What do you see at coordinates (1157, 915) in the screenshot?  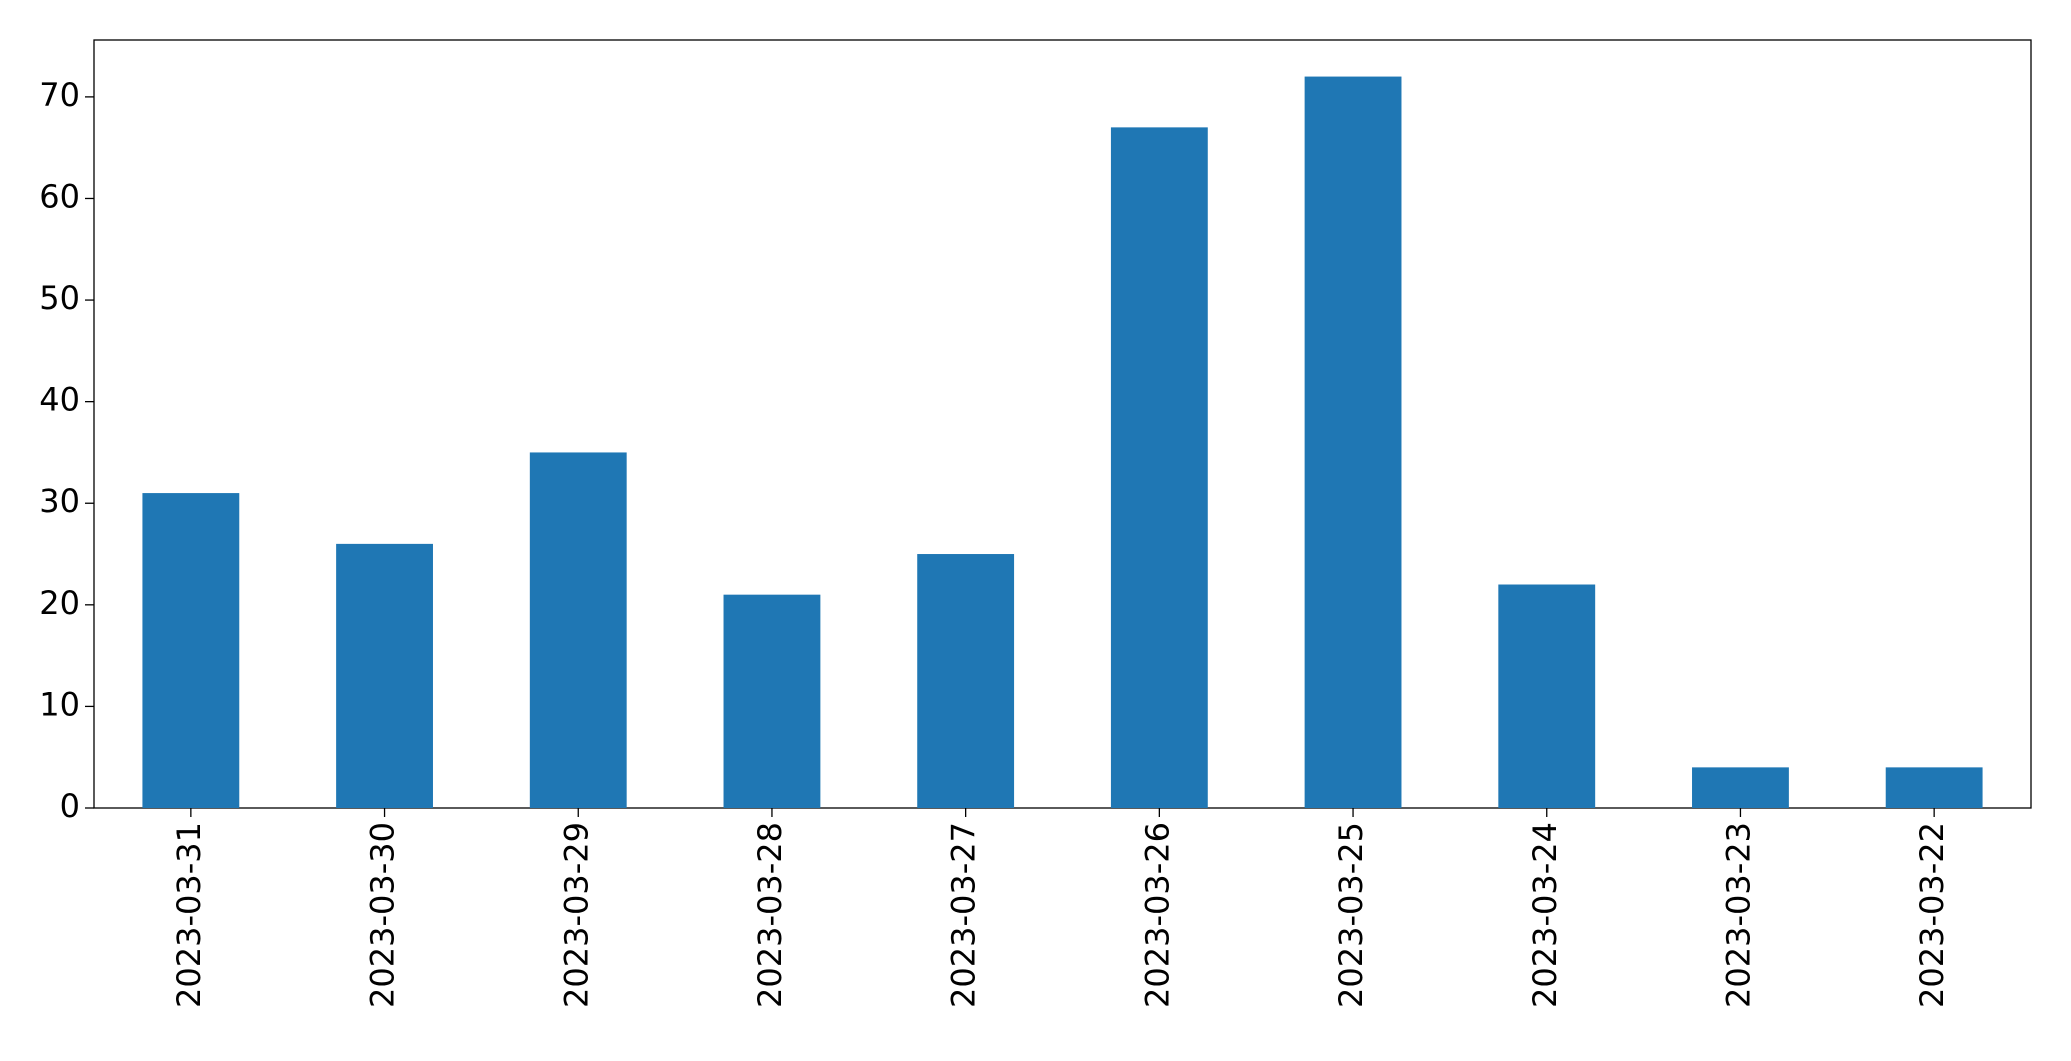 I see `x-tick-label: 2023-03-26` at bounding box center [1157, 915].